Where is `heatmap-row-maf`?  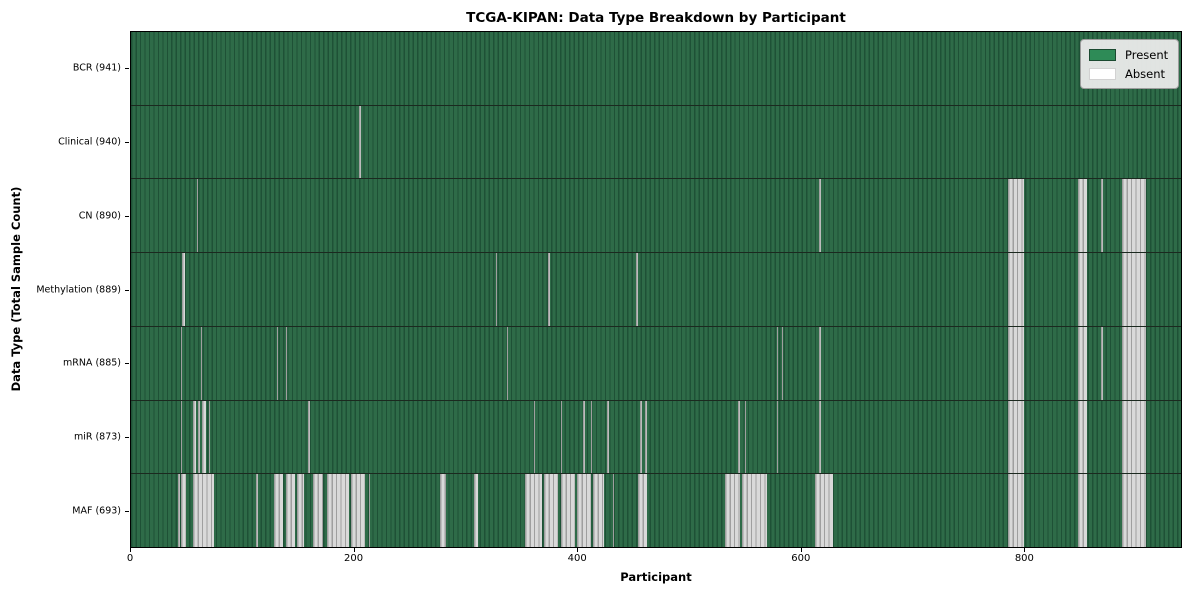 heatmap-row-maf is located at coordinates (656, 511).